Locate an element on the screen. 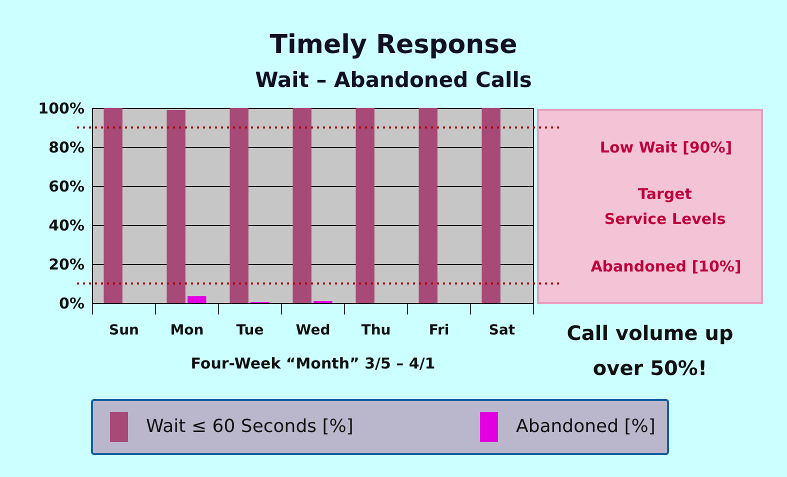 The width and height of the screenshot is (787, 477). text: Call volume up over 50%! is located at coordinates (650, 350).